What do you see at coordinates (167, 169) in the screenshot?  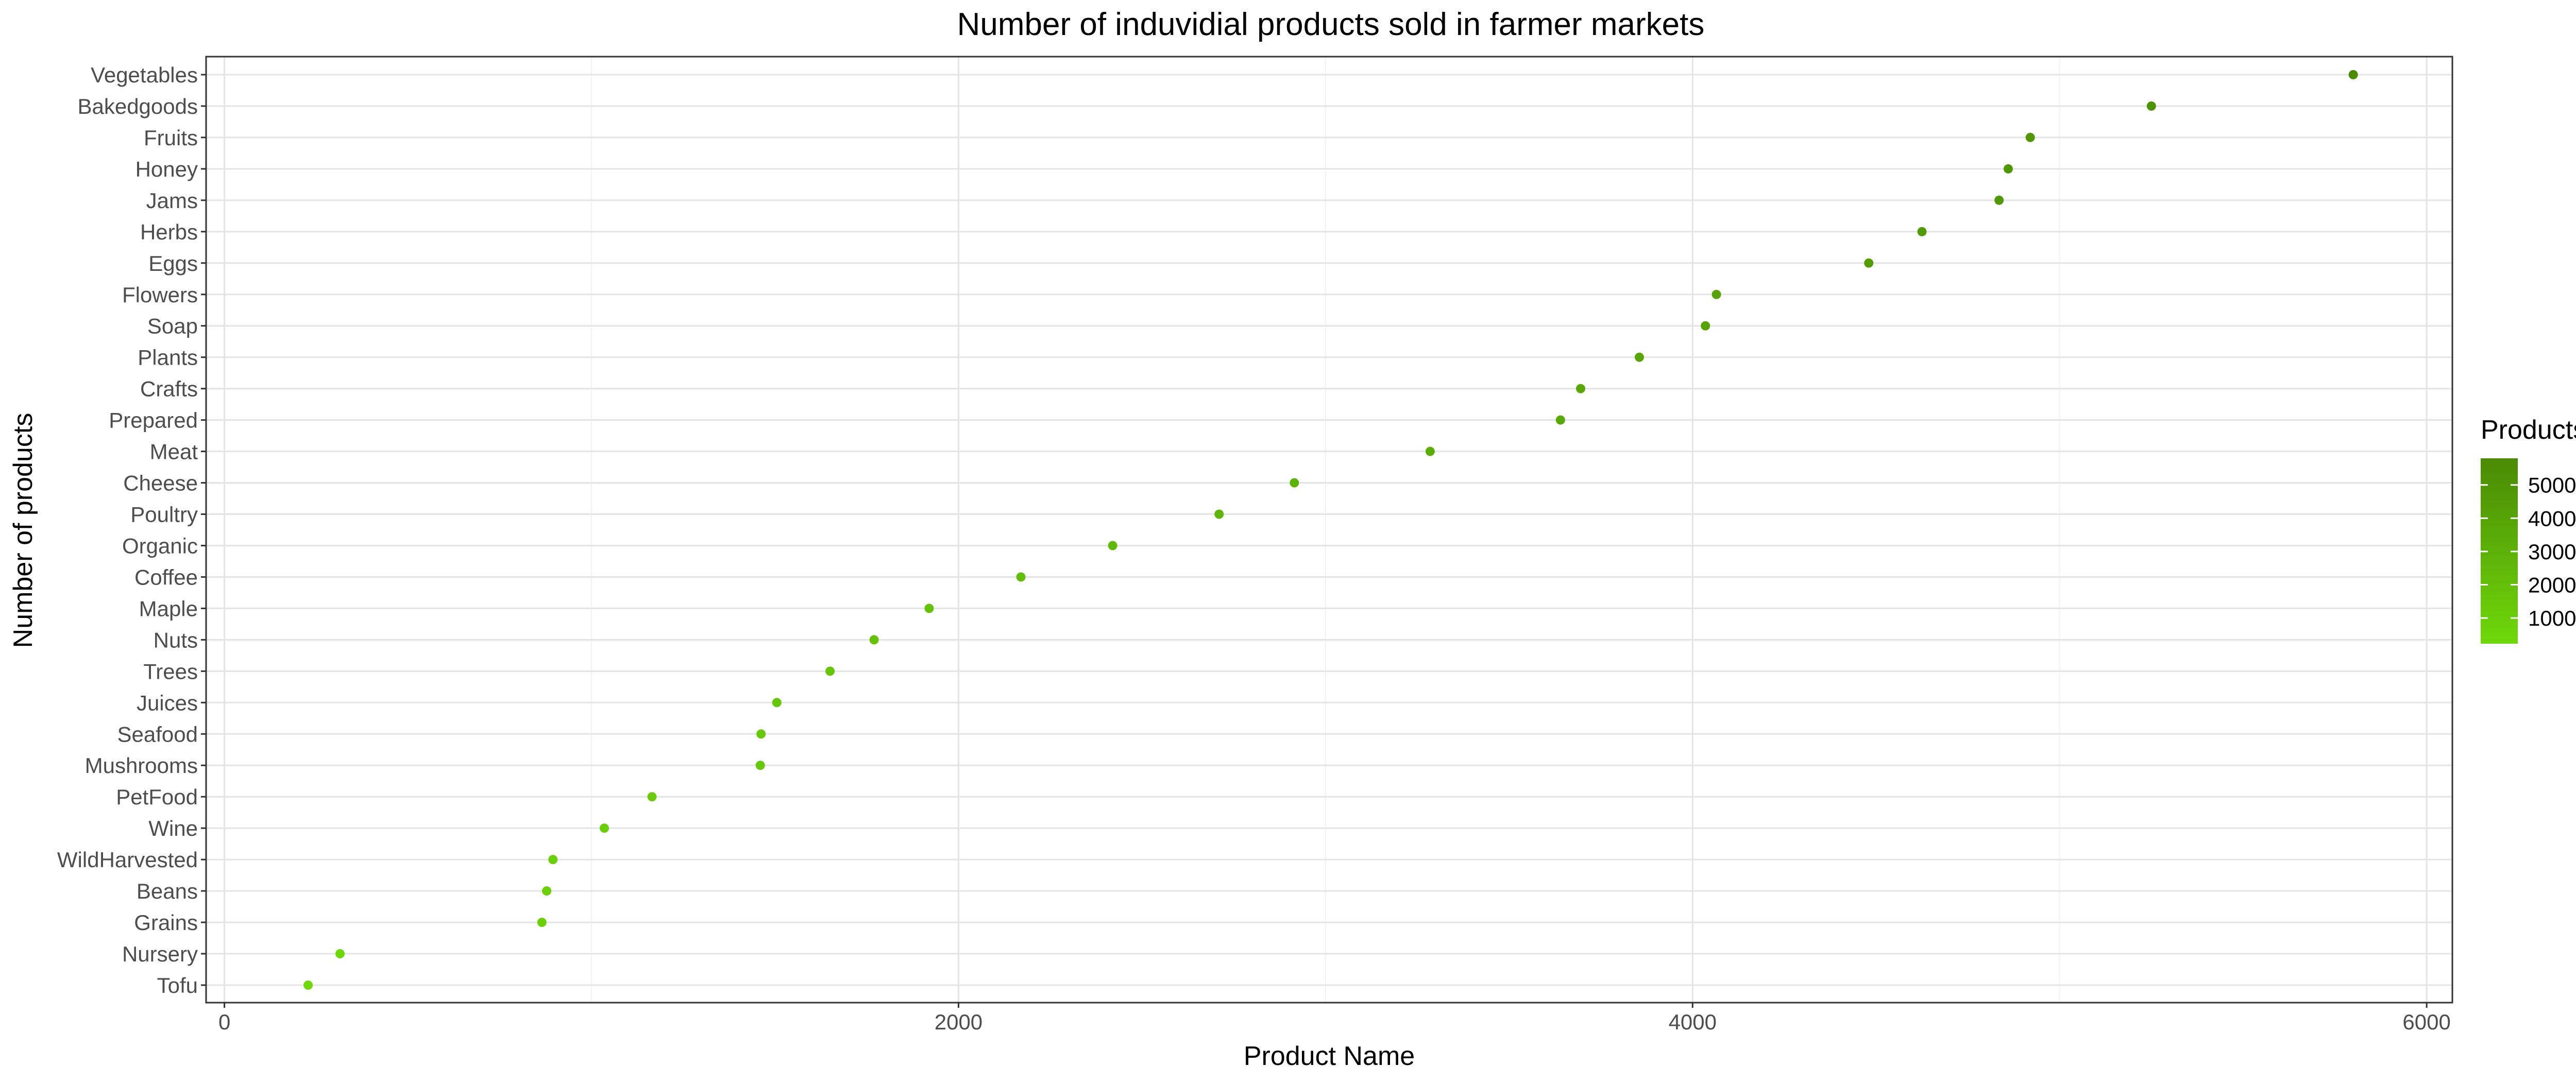 I see `y-tick-label: Honey` at bounding box center [167, 169].